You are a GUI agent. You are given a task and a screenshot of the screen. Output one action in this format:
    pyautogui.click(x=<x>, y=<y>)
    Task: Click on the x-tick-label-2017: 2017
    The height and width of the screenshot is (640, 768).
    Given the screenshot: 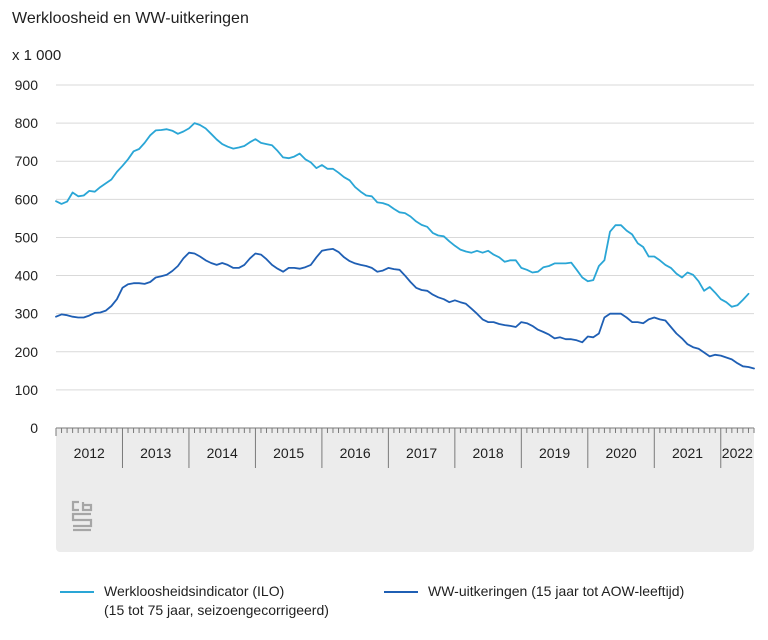 What is the action you would take?
    pyautogui.click(x=421, y=453)
    